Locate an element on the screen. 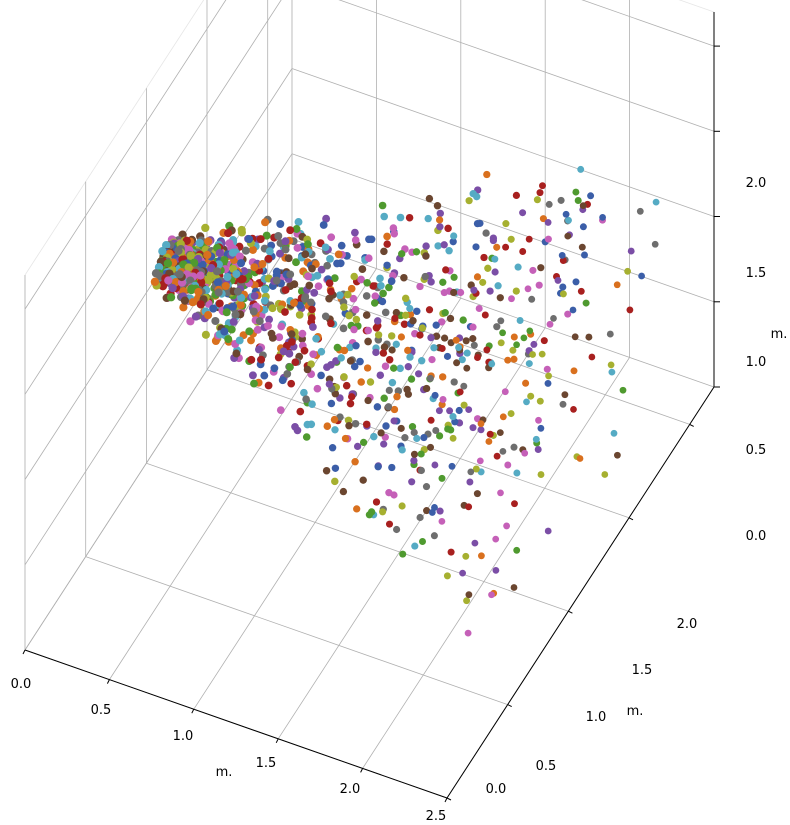  z-axis-label: m. is located at coordinates (779, 334).